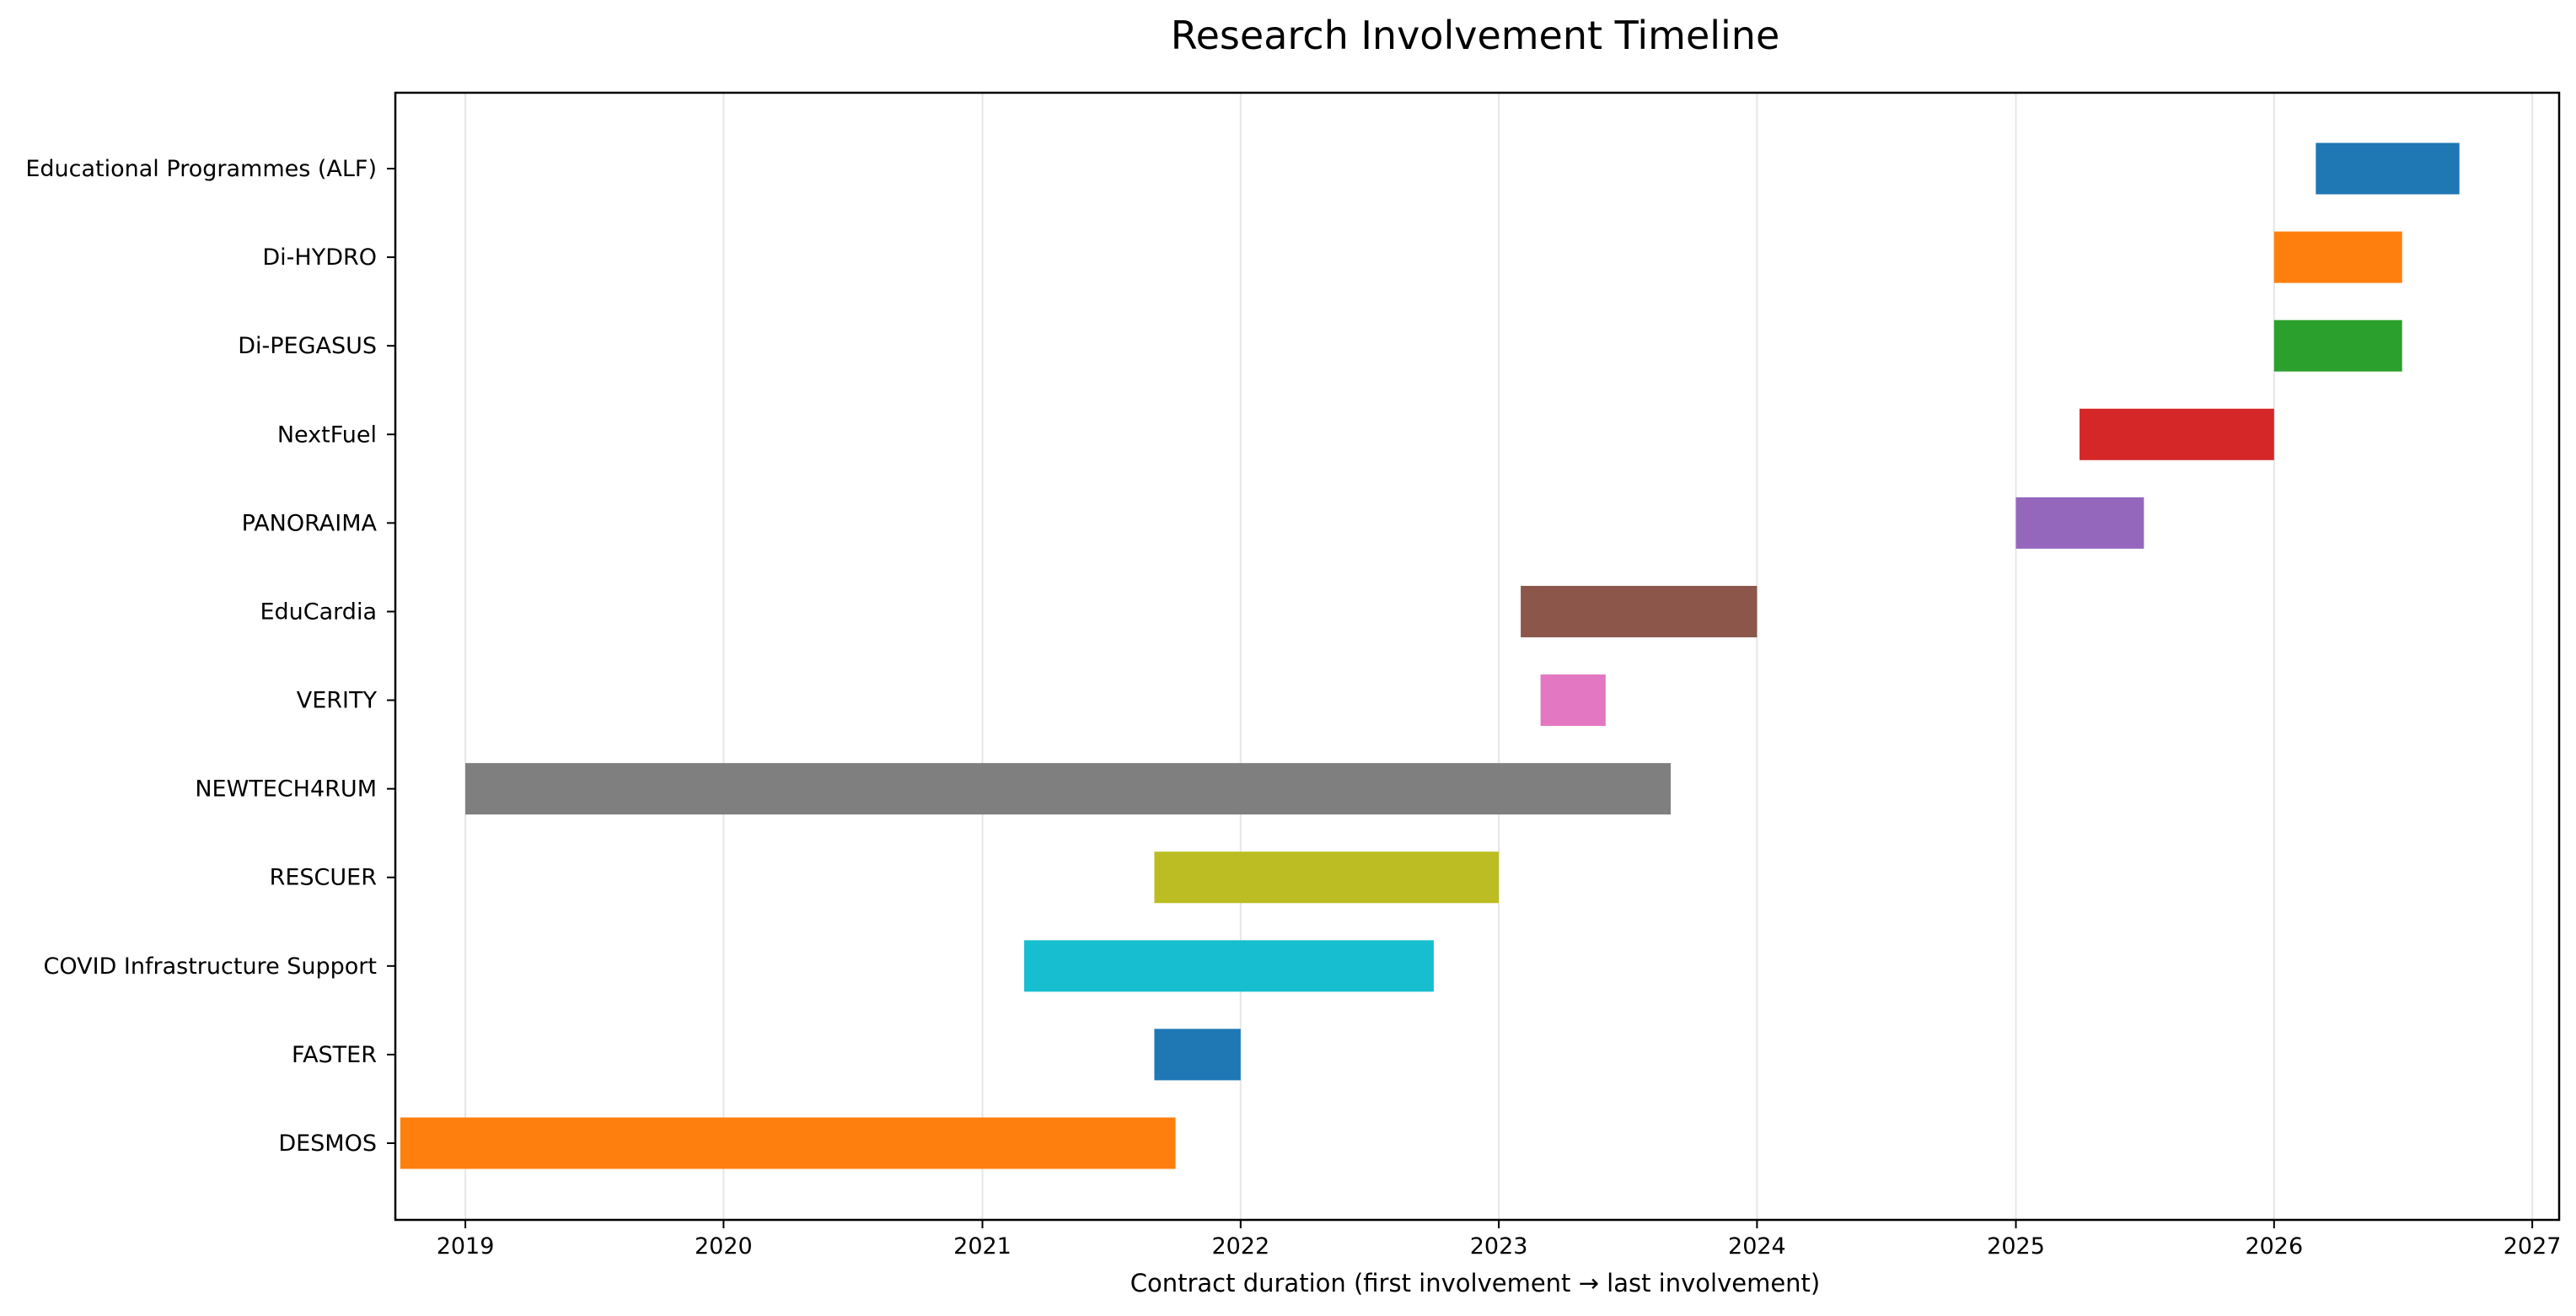 This screenshot has height=1316, width=2576. Describe the element at coordinates (2079, 523) in the screenshot. I see `bar-panoraima` at that location.